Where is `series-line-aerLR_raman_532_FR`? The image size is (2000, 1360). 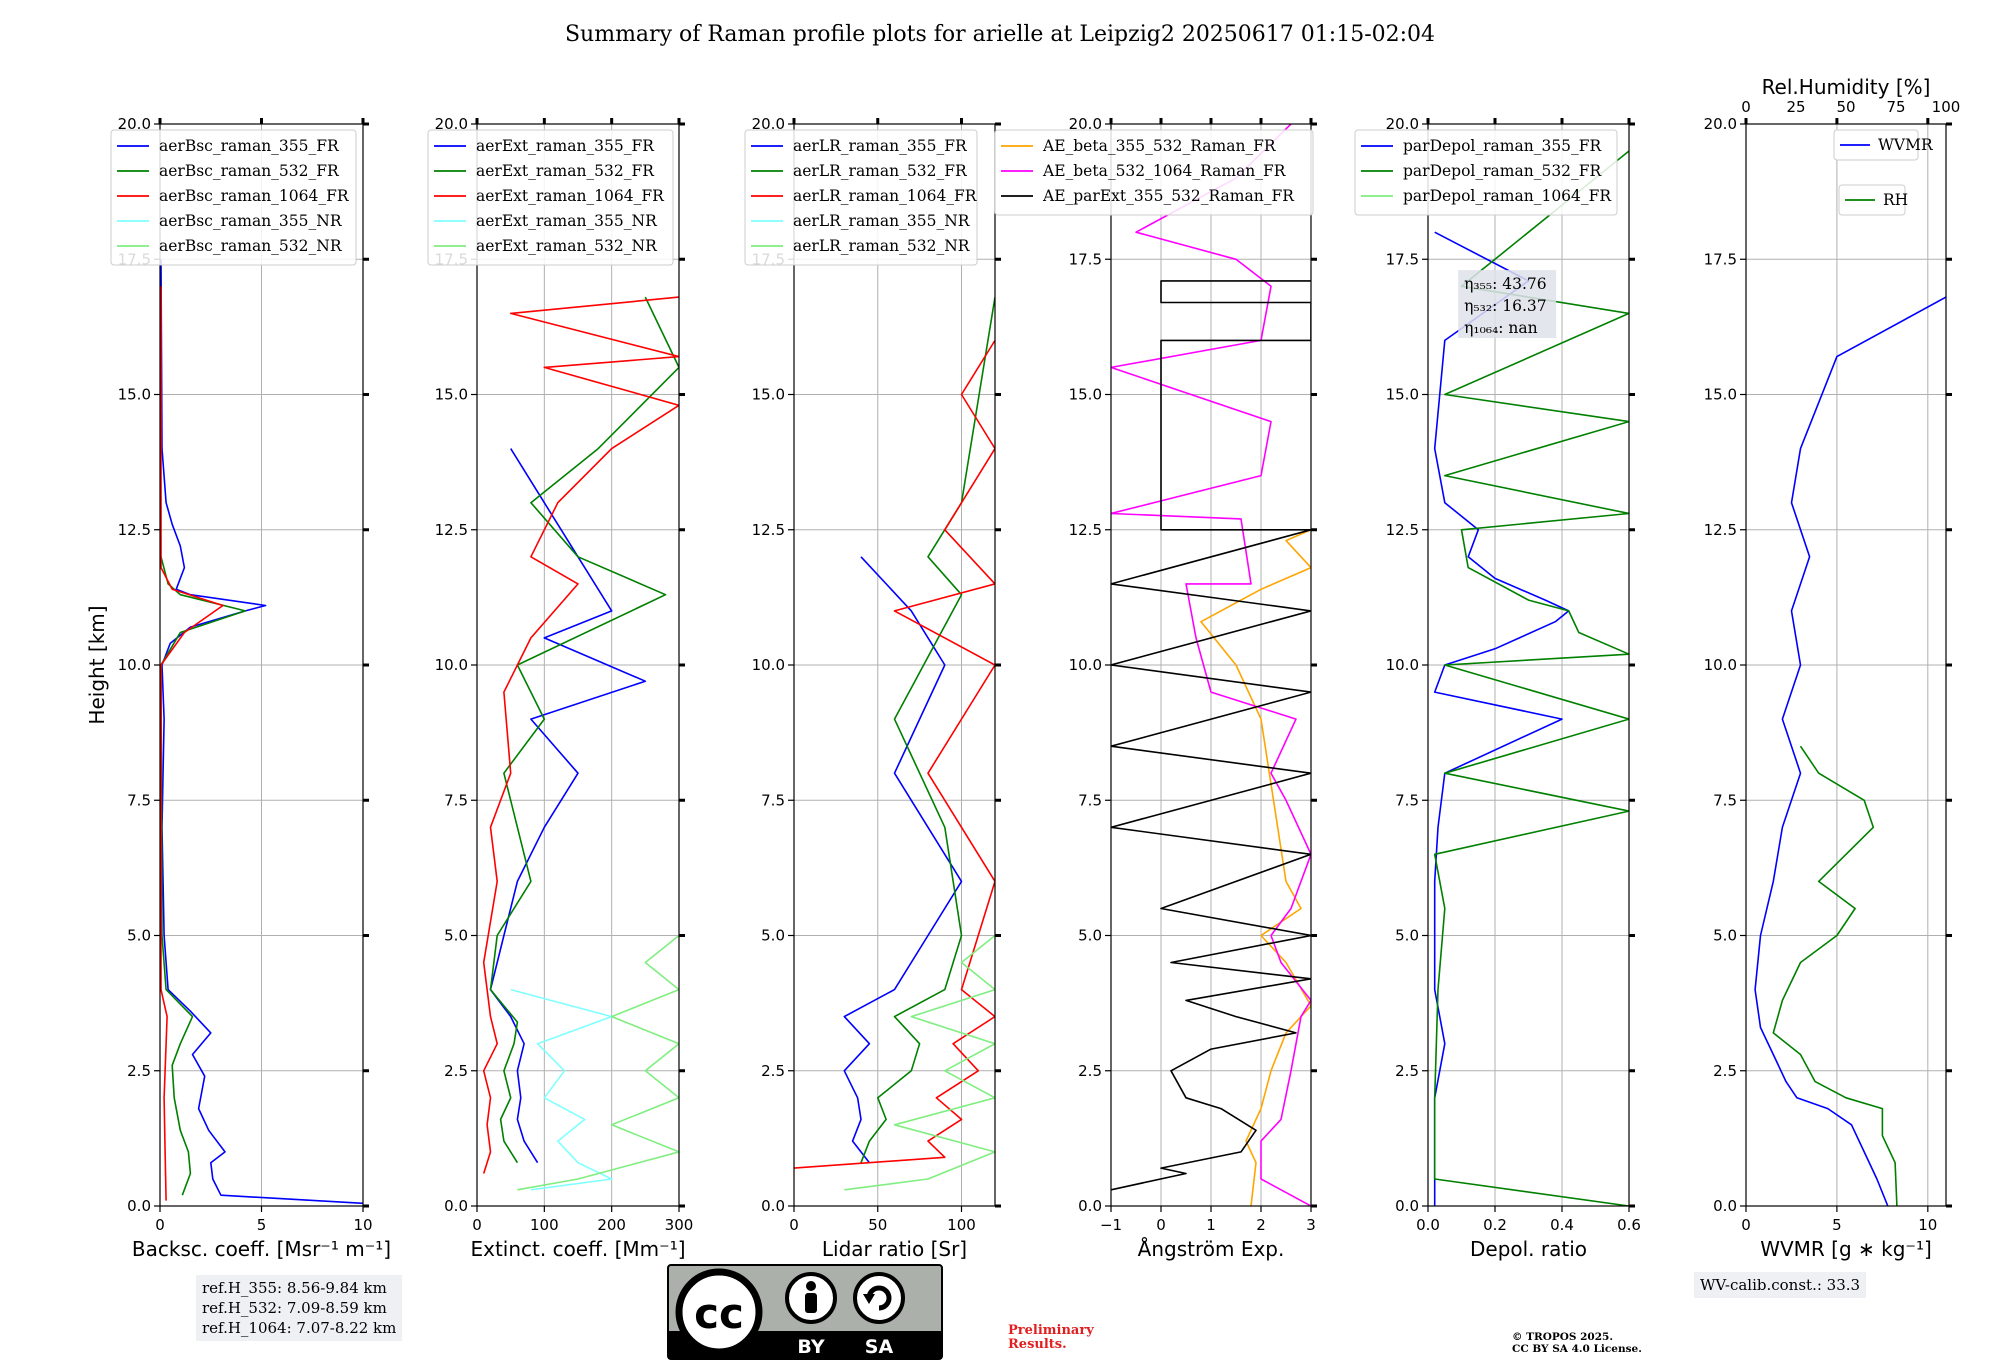
series-line-aerLR_raman_532_FR is located at coordinates (927, 729).